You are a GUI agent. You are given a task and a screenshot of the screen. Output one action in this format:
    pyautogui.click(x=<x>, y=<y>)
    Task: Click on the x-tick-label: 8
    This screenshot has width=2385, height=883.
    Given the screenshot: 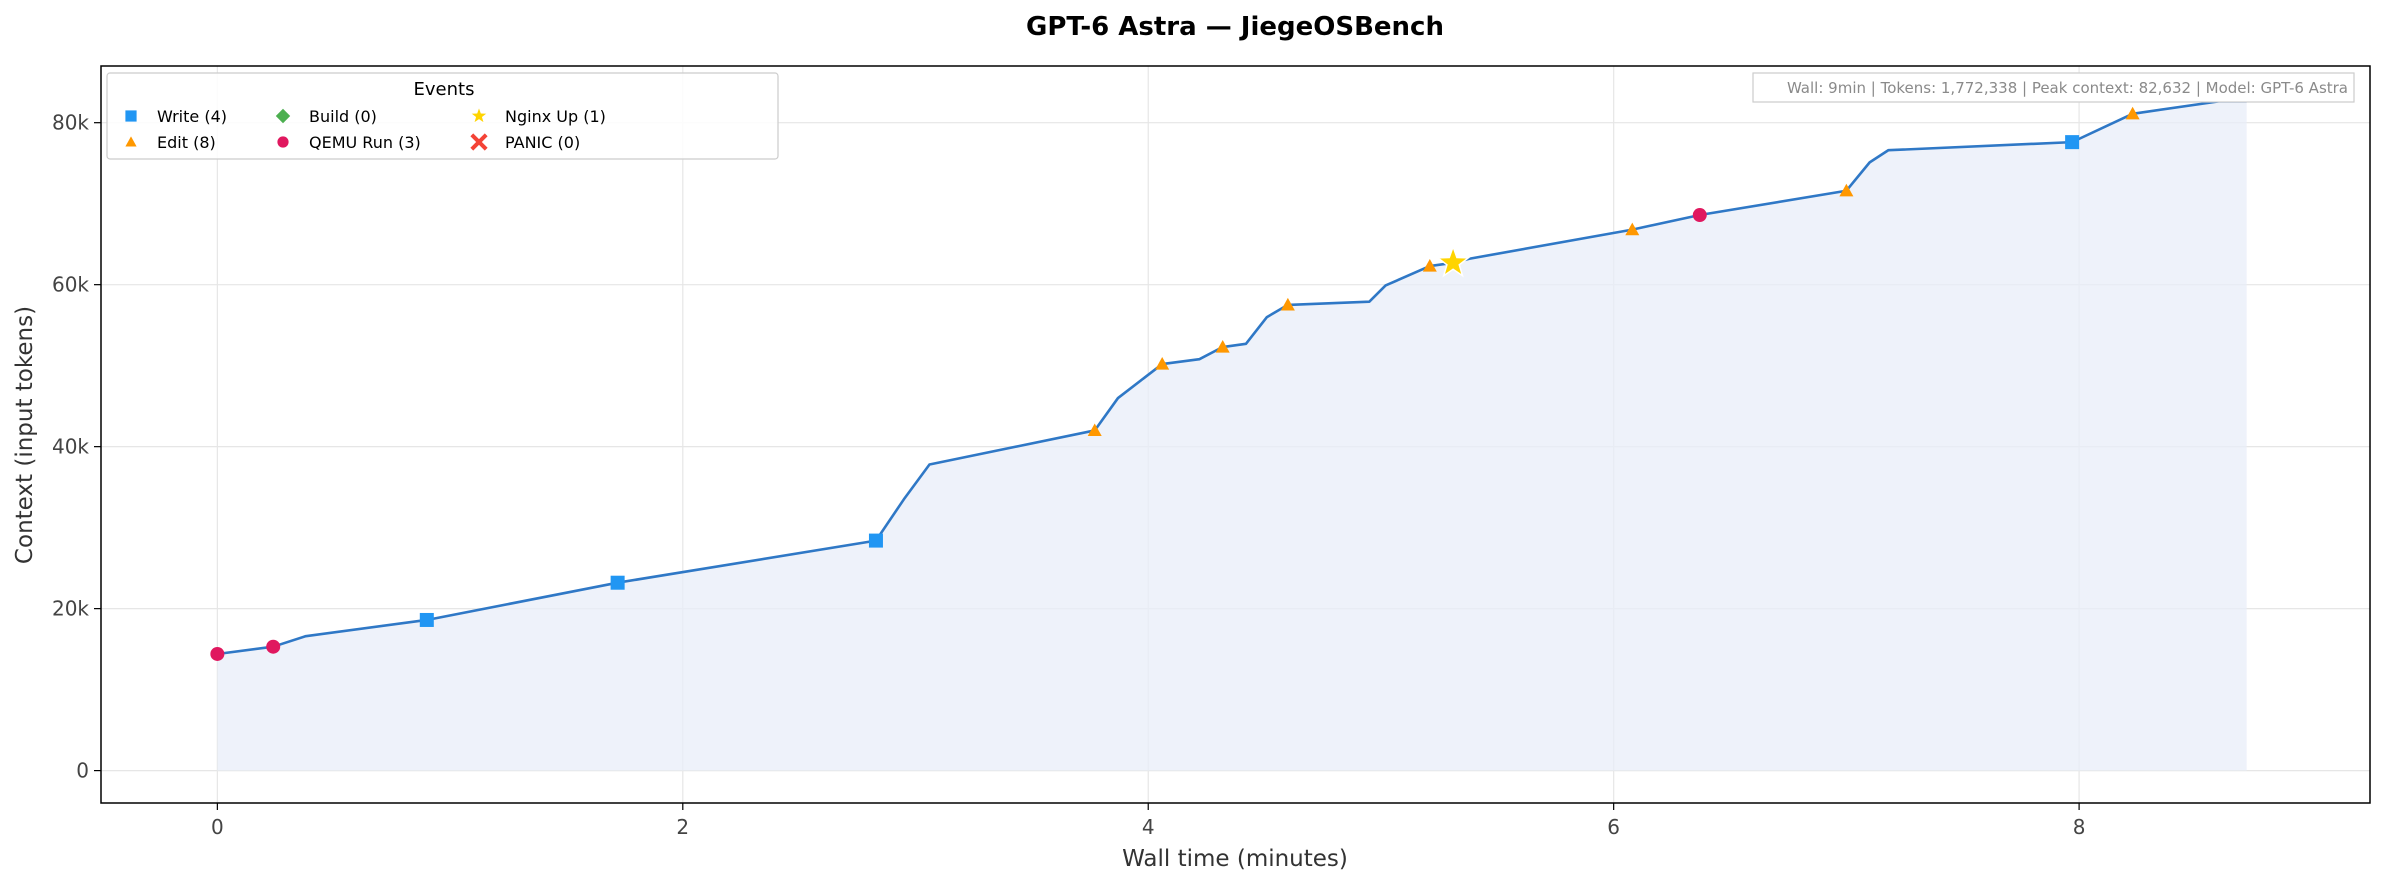 What is the action you would take?
    pyautogui.click(x=2079, y=827)
    